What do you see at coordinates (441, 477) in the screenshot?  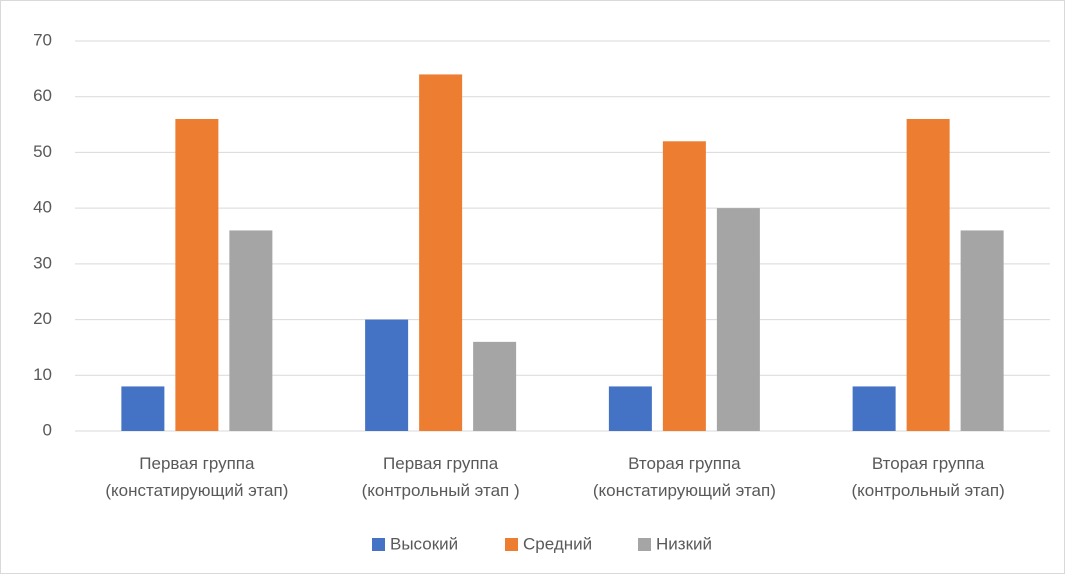 I see `x-tick-label: Первая группа (контрольный этап )` at bounding box center [441, 477].